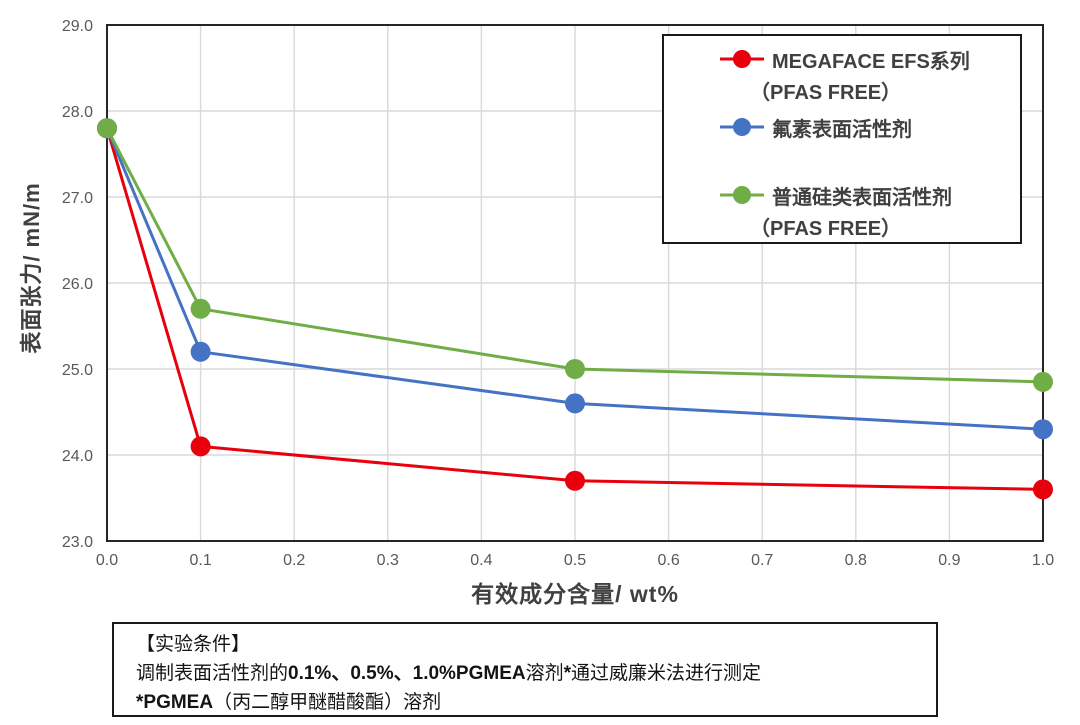  I want to click on legend-entry-silicone: 普通硅类表面活性剂 （PFAS FREE）, so click(870, 212).